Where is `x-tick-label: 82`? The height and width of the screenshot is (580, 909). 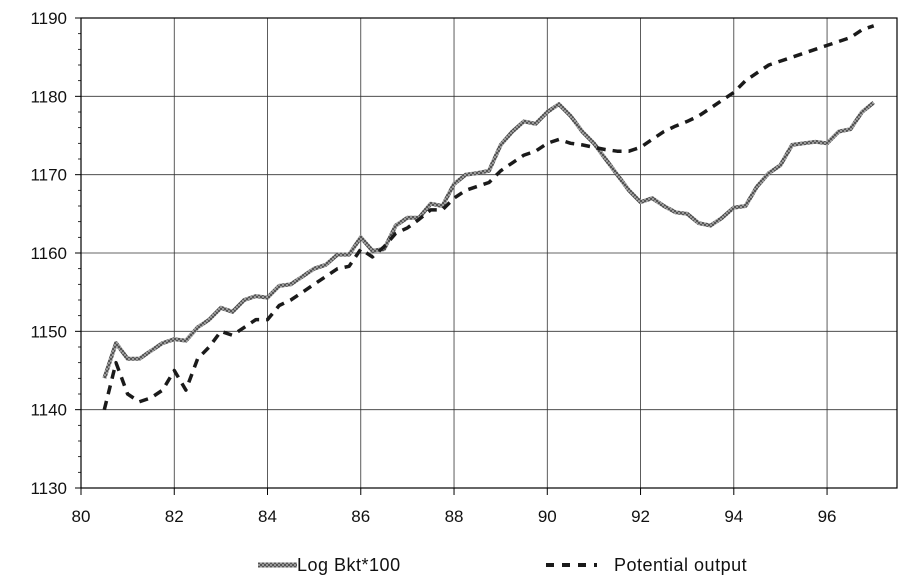
x-tick-label: 82 is located at coordinates (174, 516).